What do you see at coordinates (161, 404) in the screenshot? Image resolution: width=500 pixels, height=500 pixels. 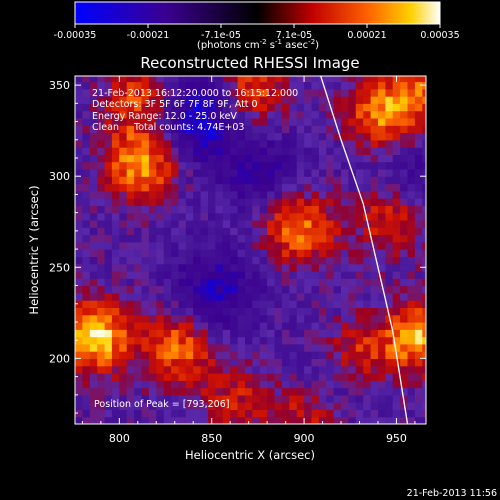 I see `peak-position-label: Position of Peak = [793,206]` at bounding box center [161, 404].